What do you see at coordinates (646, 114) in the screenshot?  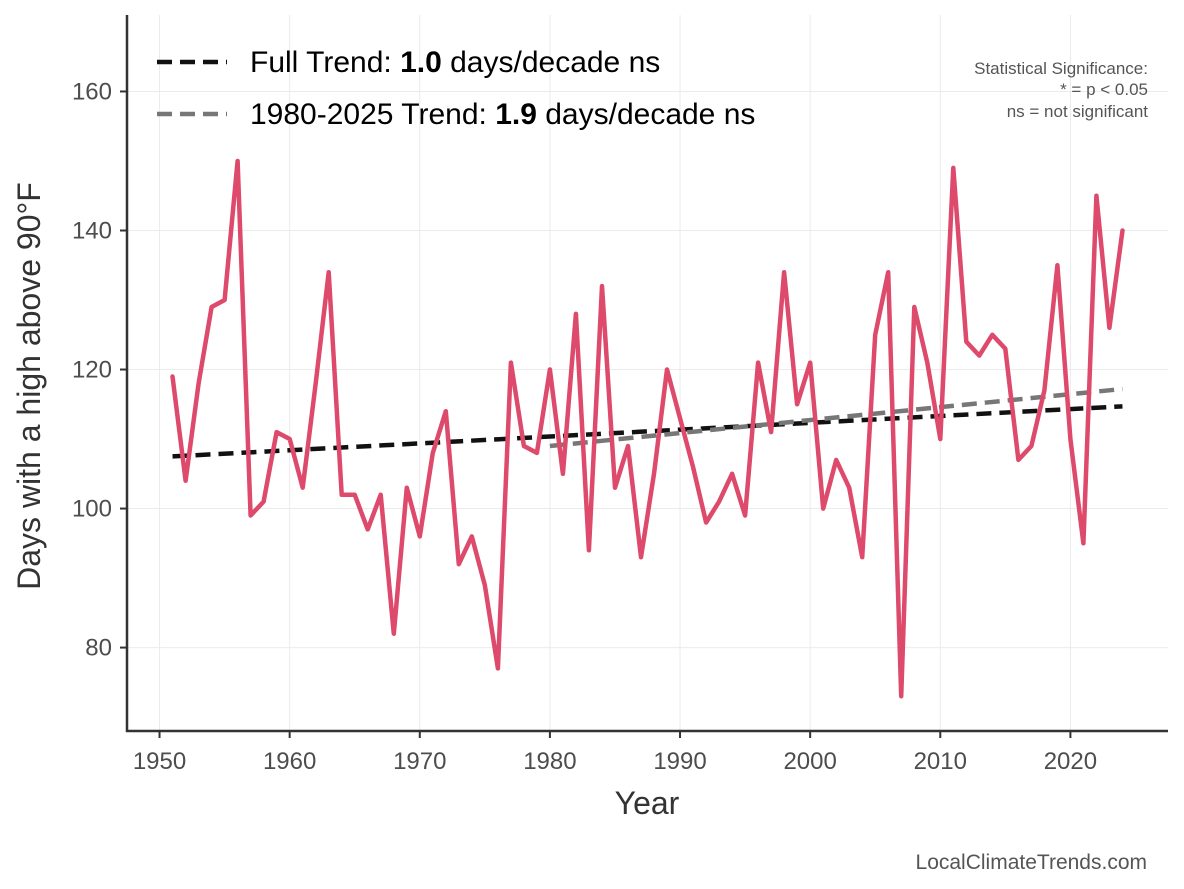 I see `legend-1980-trend-suffix: days/decade ns` at bounding box center [646, 114].